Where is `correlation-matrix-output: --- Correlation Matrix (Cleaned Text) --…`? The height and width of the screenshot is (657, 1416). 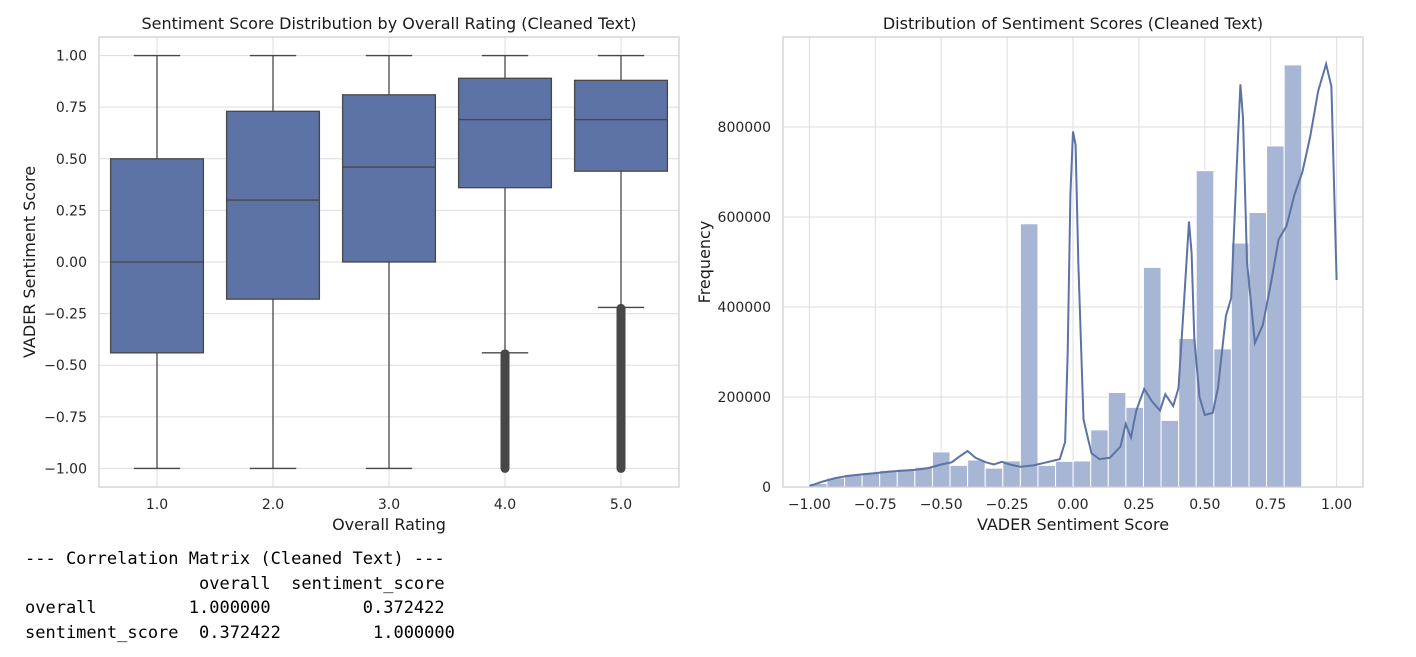
correlation-matrix-output: --- Correlation Matrix (Cleaned Text) --… is located at coordinates (240, 596).